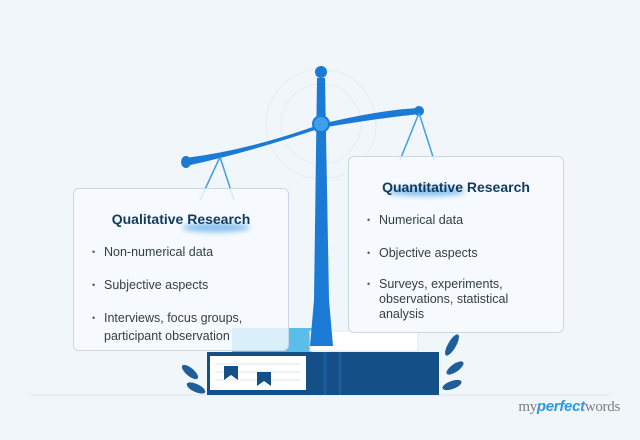  What do you see at coordinates (321, 212) in the screenshot?
I see `scale-pole` at bounding box center [321, 212].